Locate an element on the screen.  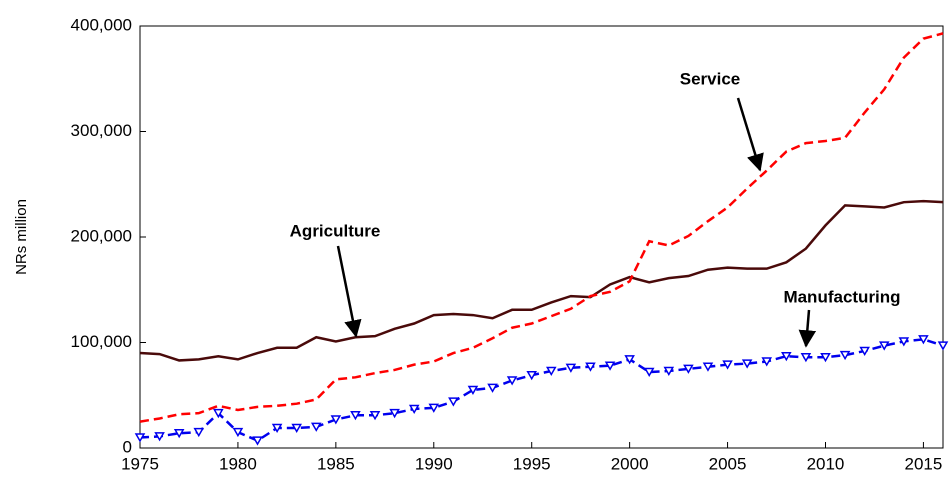
y-axis-label: NRs million is located at coordinates (21, 237).